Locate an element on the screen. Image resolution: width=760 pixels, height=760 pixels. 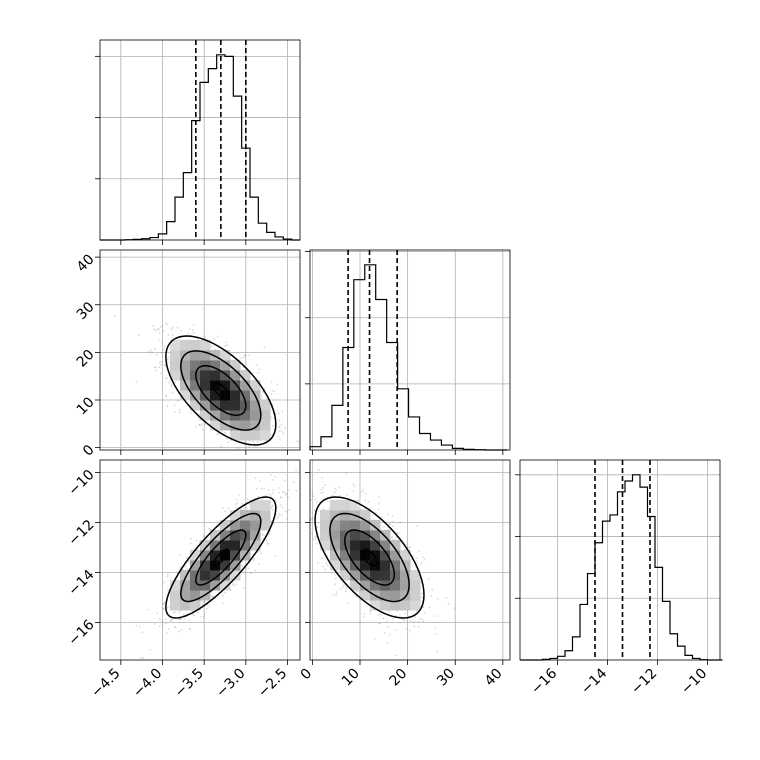
x-tick-label: 40 is located at coordinates (494, 678).